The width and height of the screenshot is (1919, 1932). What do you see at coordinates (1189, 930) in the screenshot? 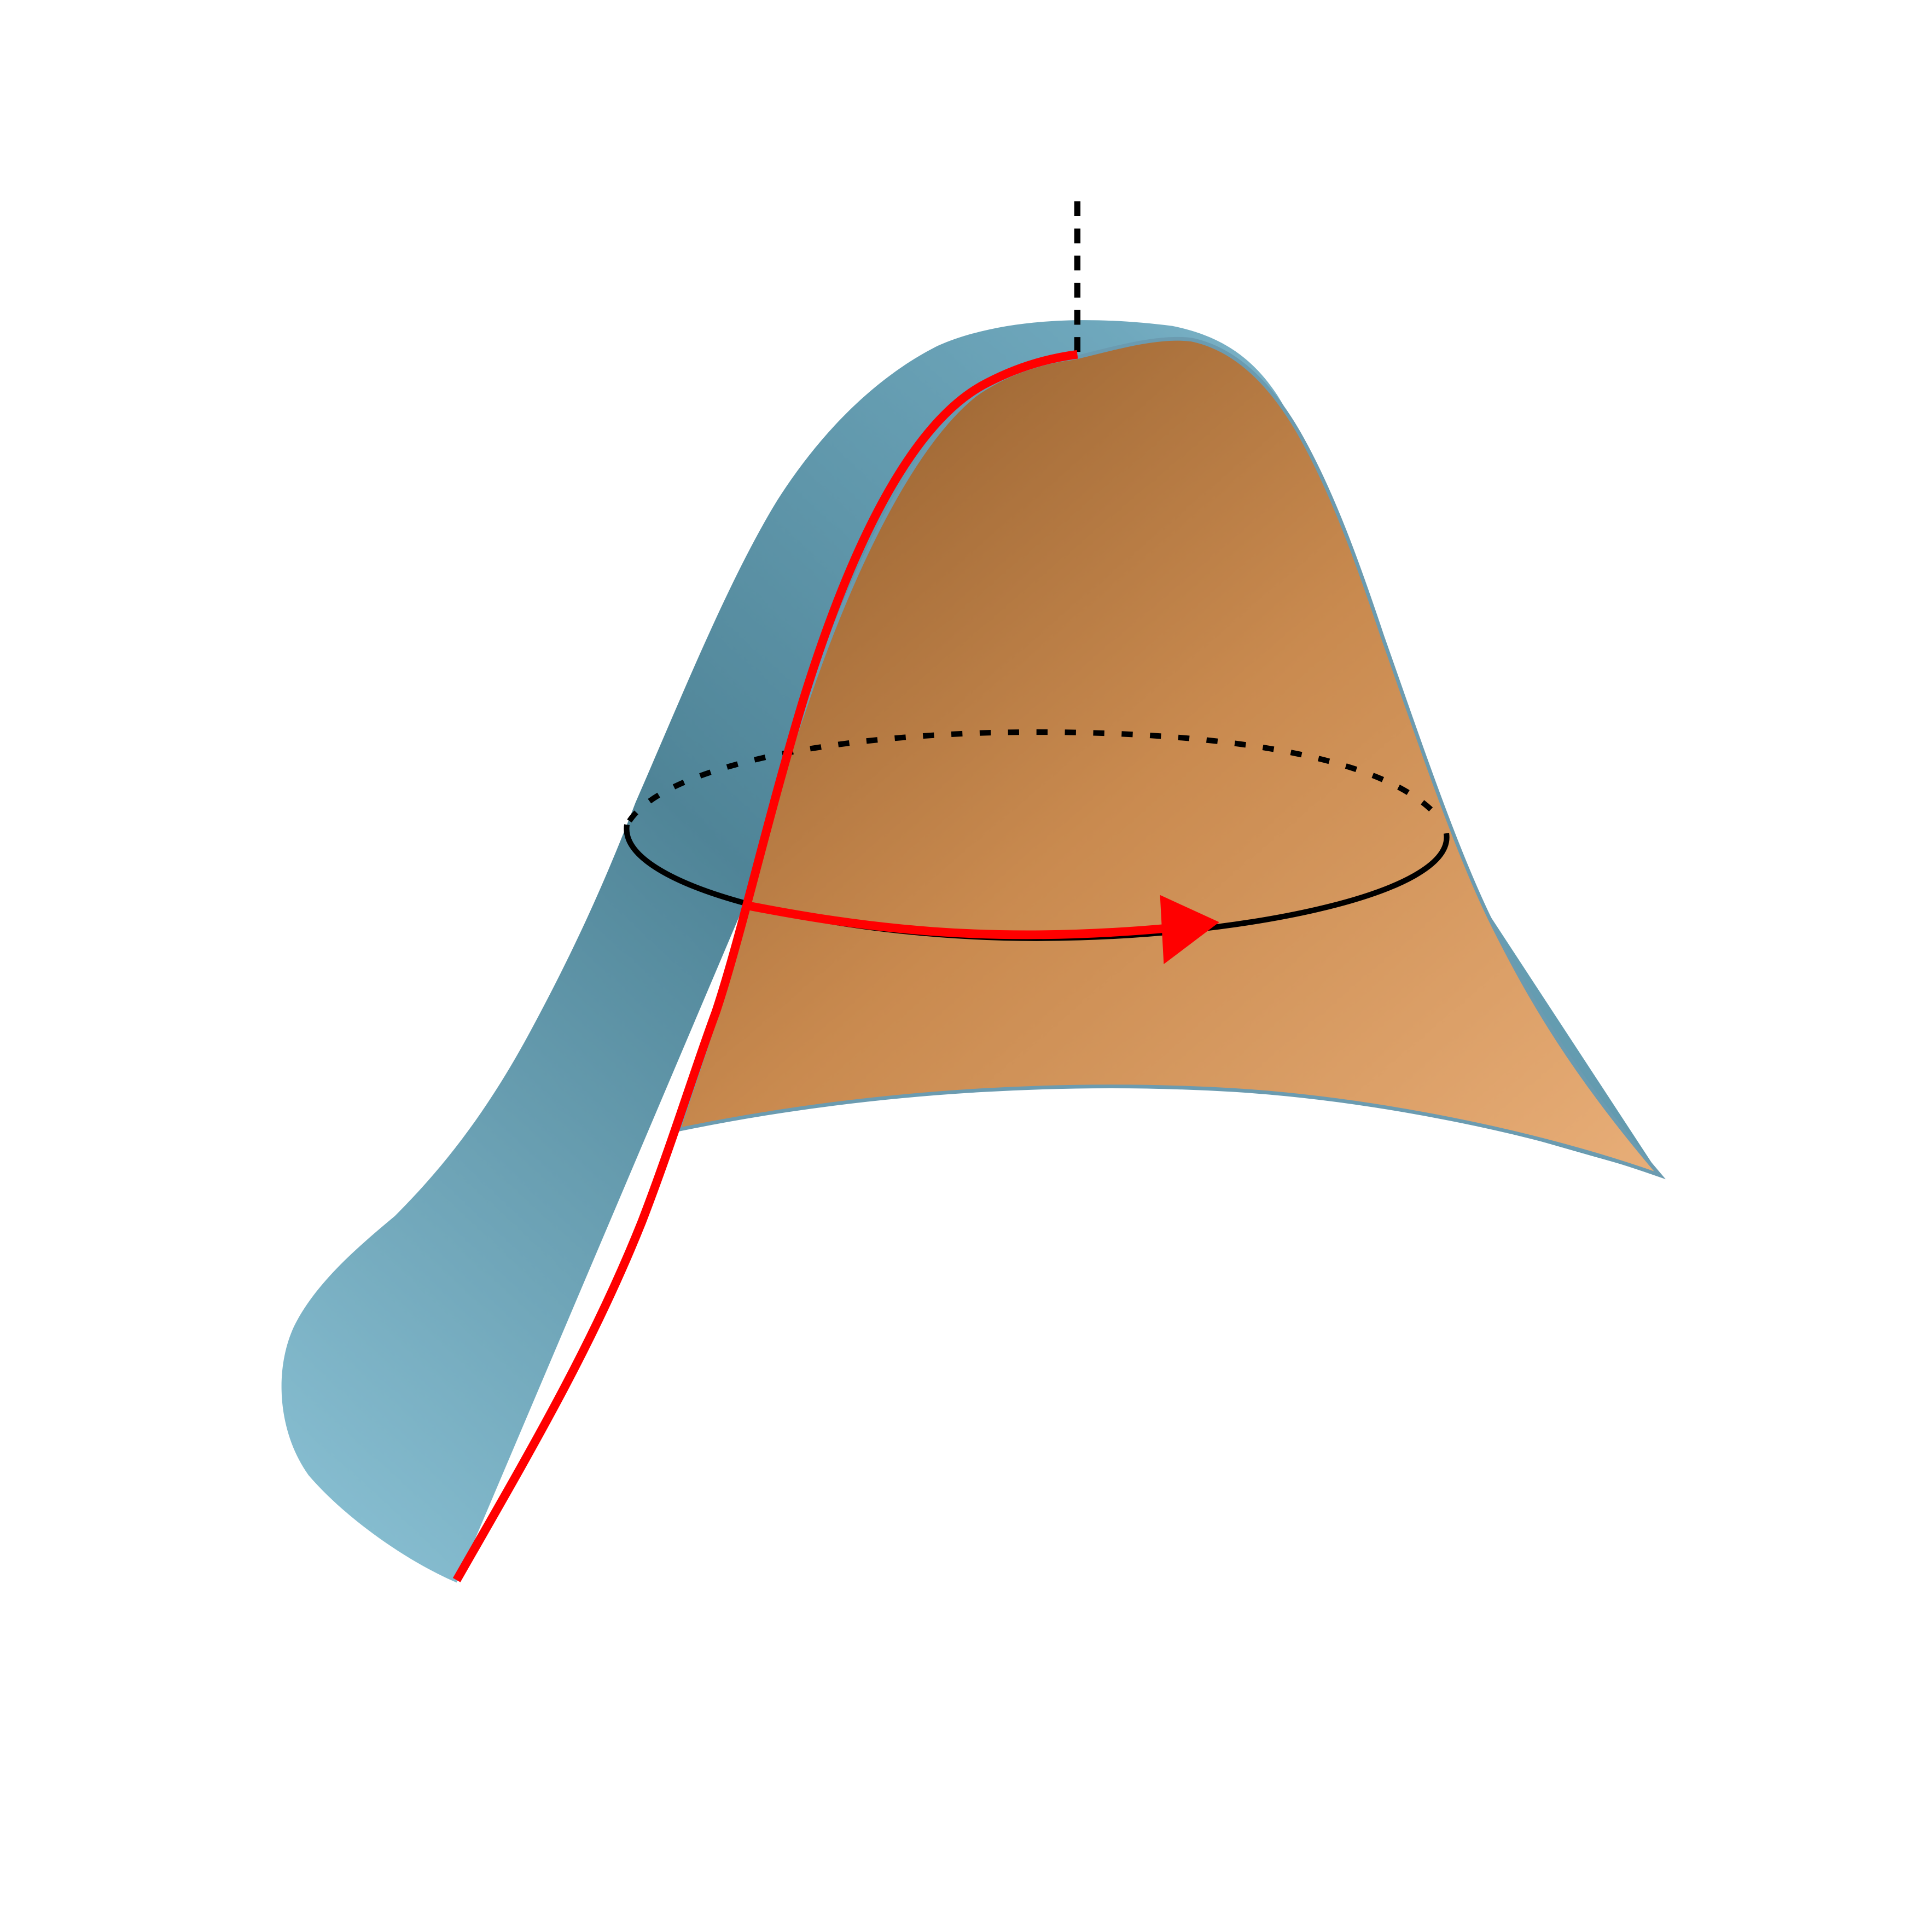
I see `arrowhead` at bounding box center [1189, 930].